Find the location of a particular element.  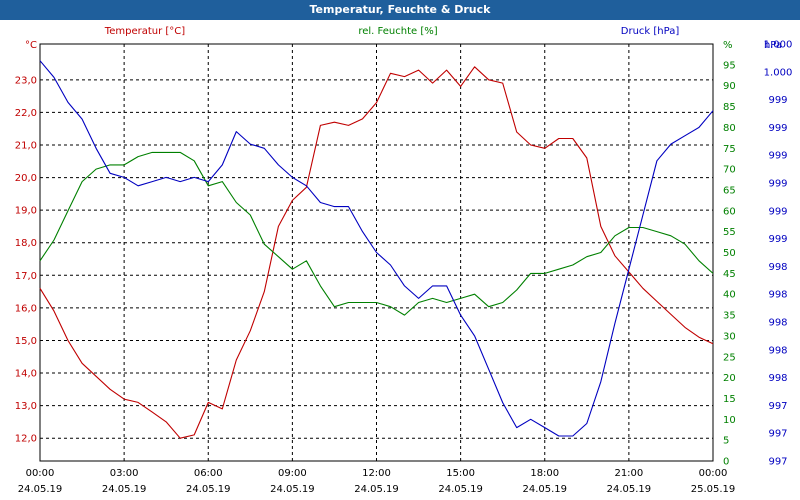

temperature-tick-label: 13,0 is located at coordinates (26, 406).